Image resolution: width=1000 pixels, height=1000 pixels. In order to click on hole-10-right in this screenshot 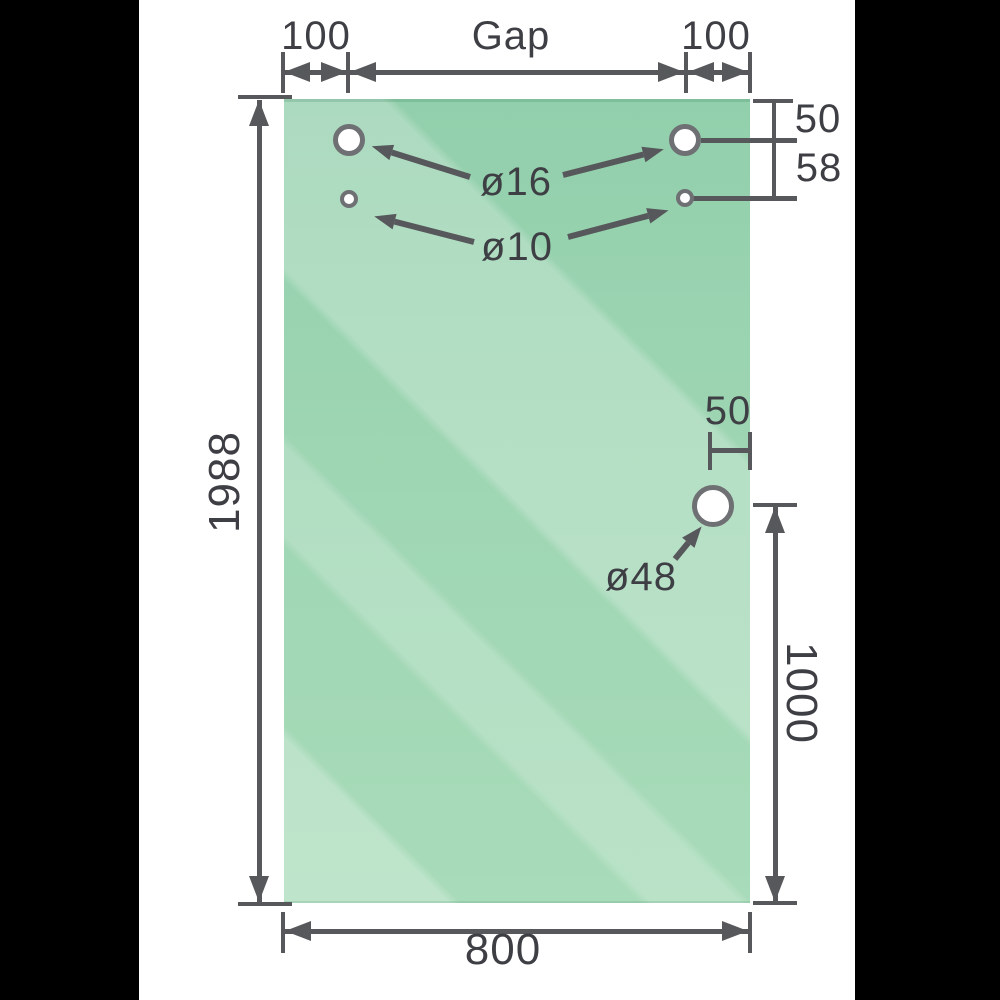, I will do `click(685, 198)`.